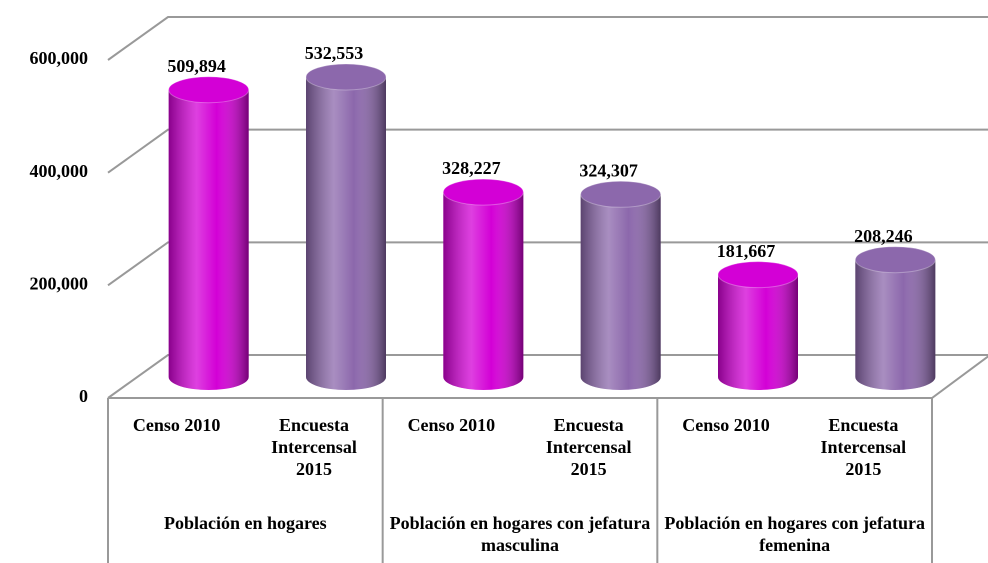 The height and width of the screenshot is (563, 988). Describe the element at coordinates (196, 66) in the screenshot. I see `value-label: 509,894` at that location.